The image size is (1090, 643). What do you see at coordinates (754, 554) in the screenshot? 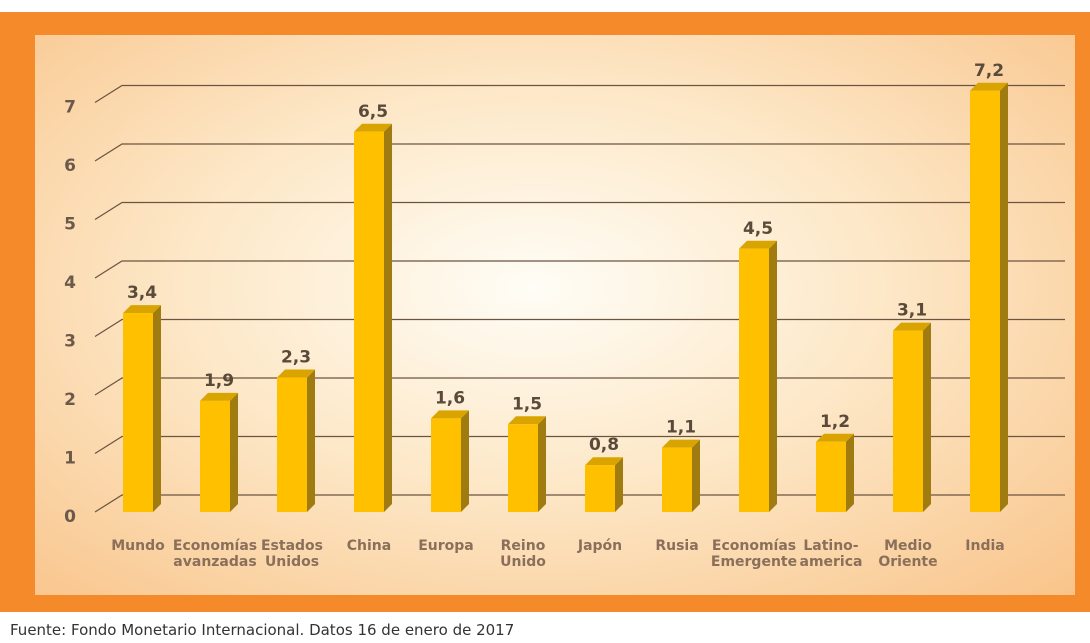
I see `x-tick-label: Economías Emergente` at bounding box center [754, 554].